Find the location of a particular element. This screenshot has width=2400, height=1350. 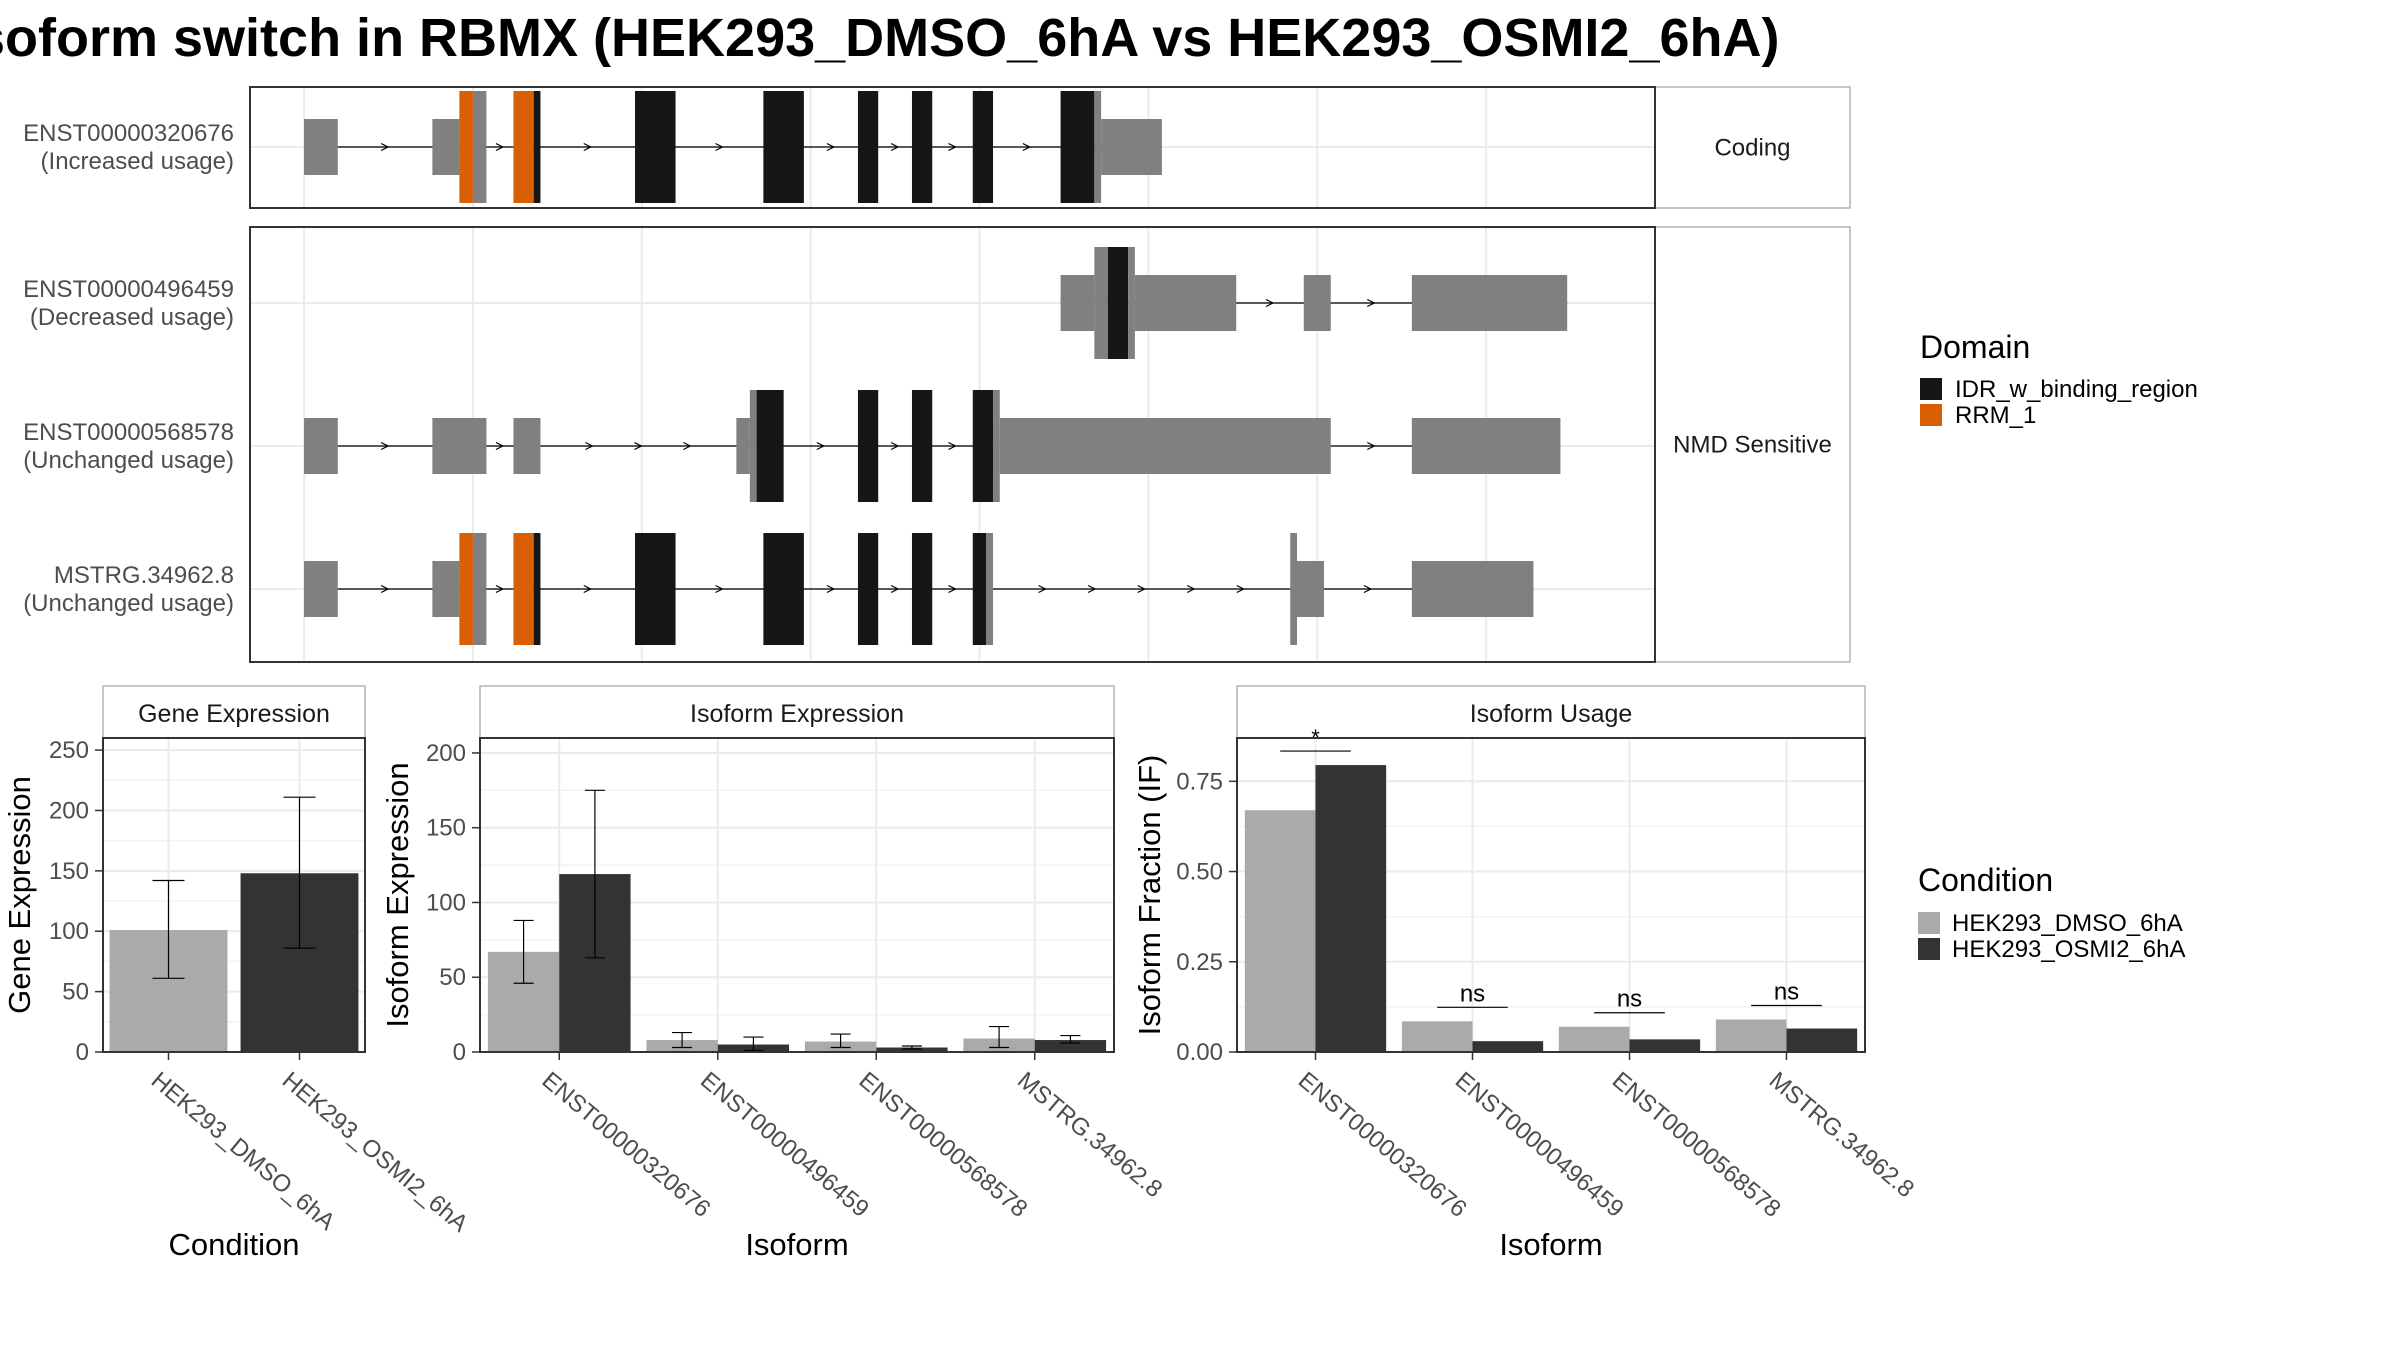

structure-facet-frame is located at coordinates (952, 147).